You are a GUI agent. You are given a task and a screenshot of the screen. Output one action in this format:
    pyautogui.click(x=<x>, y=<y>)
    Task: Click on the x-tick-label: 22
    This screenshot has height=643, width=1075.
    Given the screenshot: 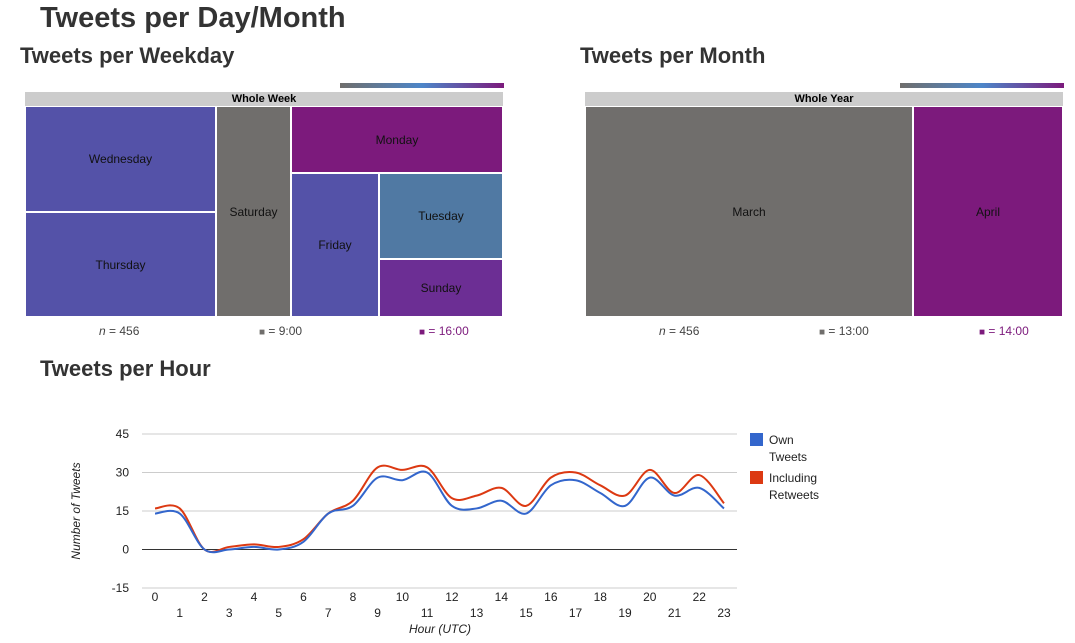 What is the action you would take?
    pyautogui.click(x=700, y=597)
    